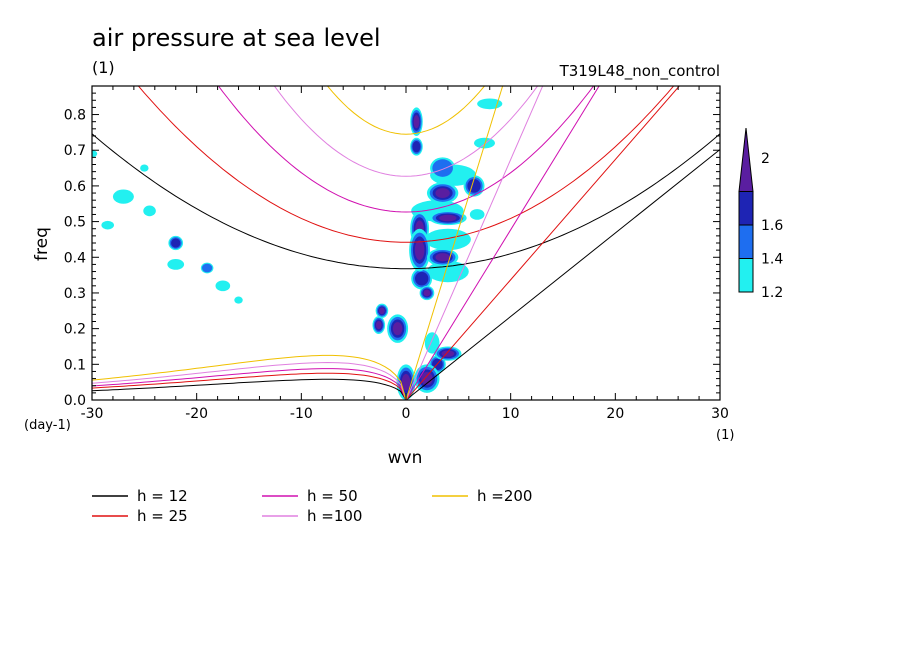 This screenshot has width=904, height=654. I want to click on colorbar-label: 1.6, so click(772, 226).